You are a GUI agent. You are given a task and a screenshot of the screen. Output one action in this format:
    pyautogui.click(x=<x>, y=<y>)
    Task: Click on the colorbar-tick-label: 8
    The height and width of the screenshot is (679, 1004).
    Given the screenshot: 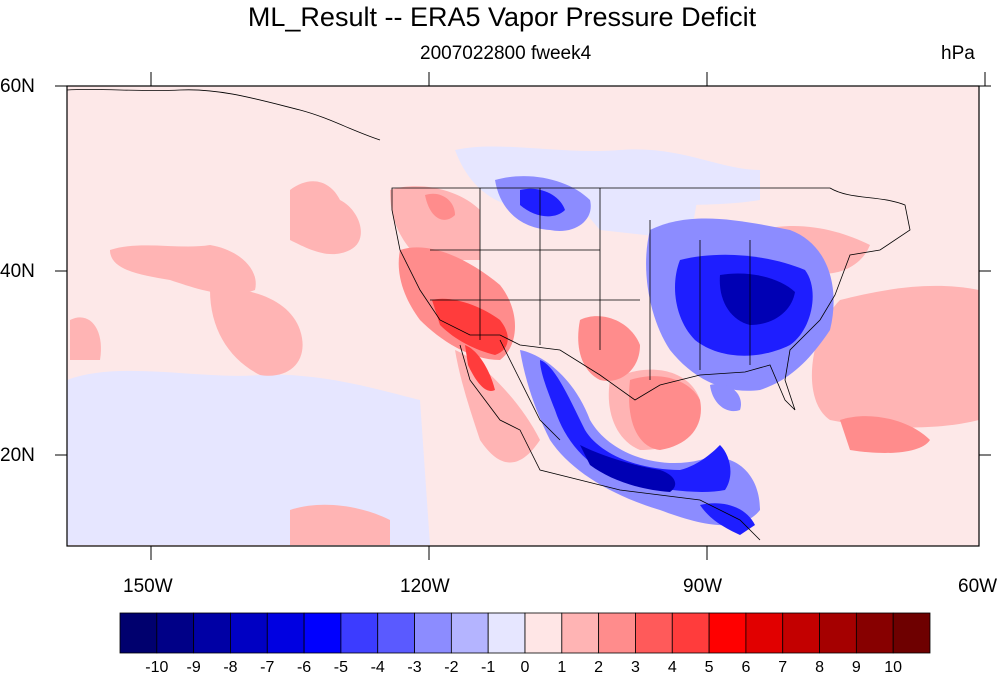 What is the action you would take?
    pyautogui.click(x=819, y=667)
    